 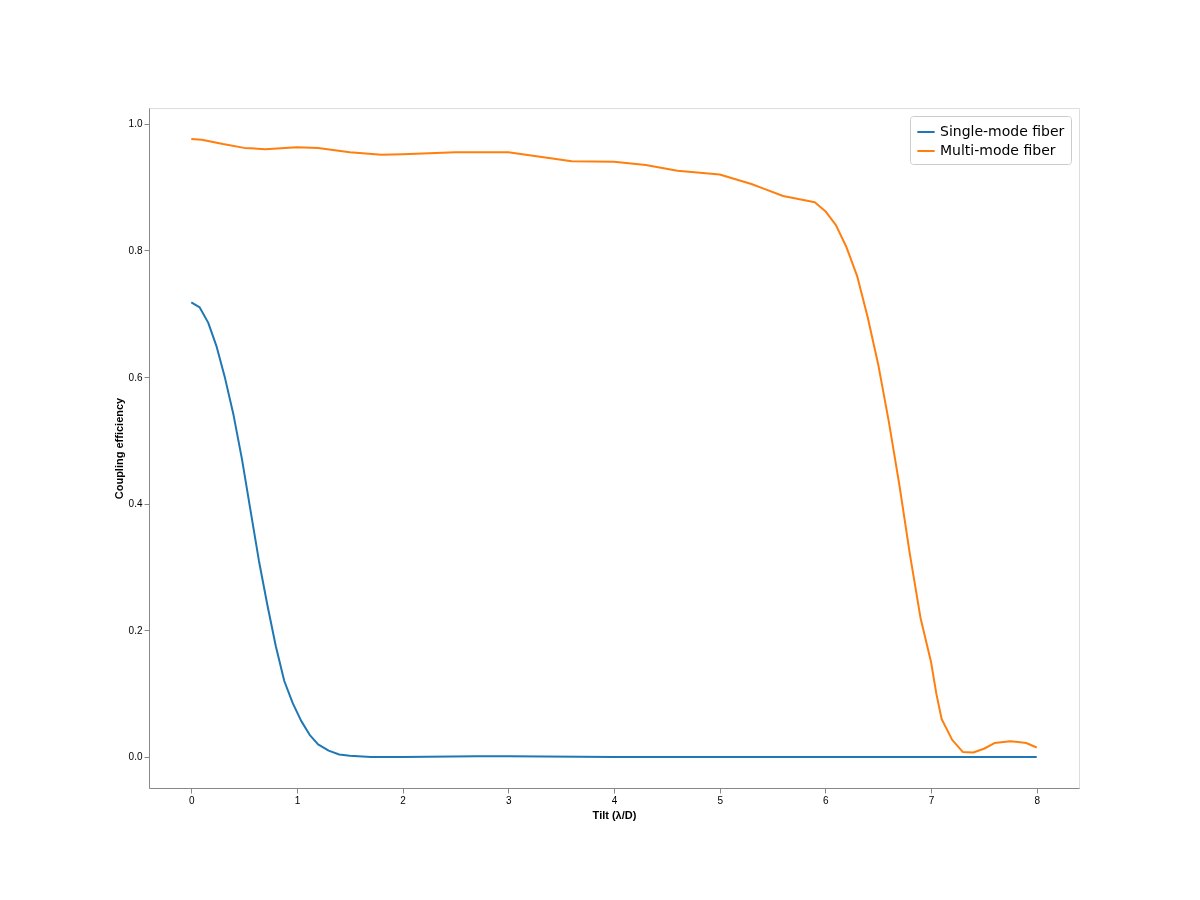 I want to click on x-tick-label: 0, so click(x=191, y=800).